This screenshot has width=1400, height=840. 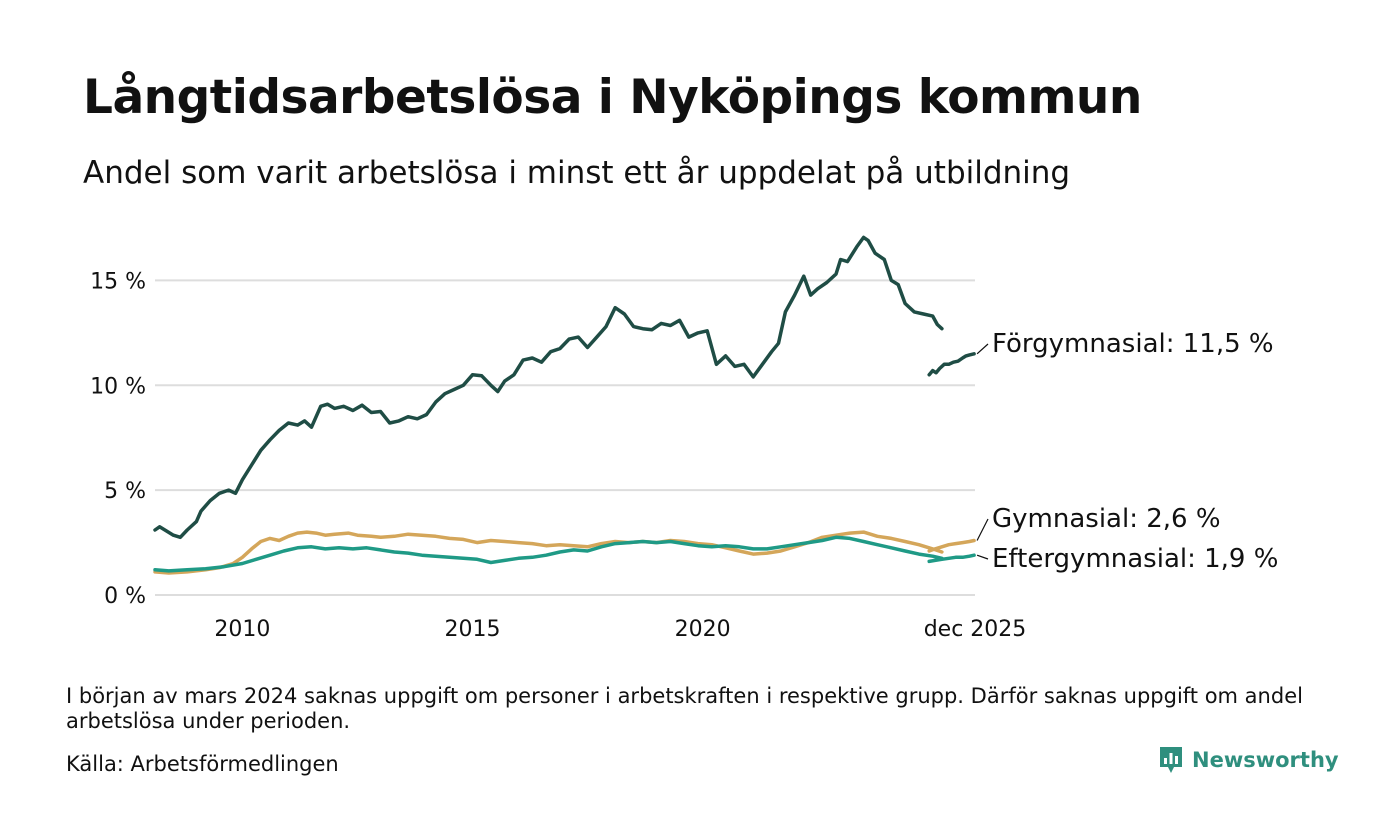 I want to click on y-tick-label: 0 %, so click(x=125, y=596).